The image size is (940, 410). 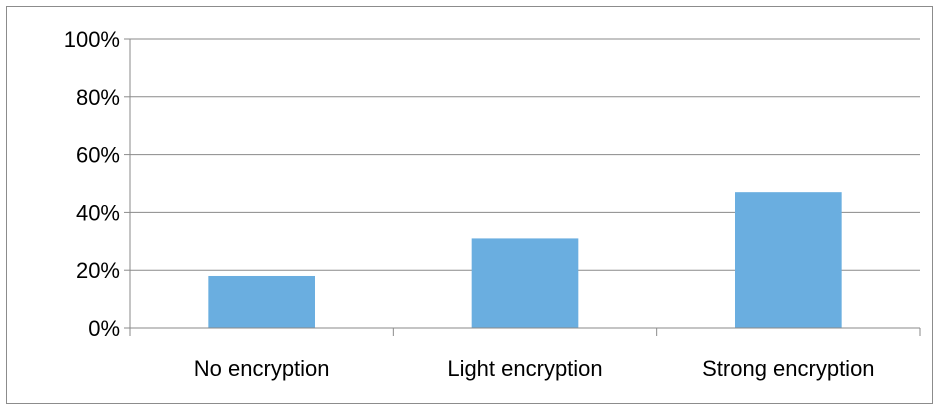 What do you see at coordinates (788, 368) in the screenshot?
I see `x-category-label: Strong encryption` at bounding box center [788, 368].